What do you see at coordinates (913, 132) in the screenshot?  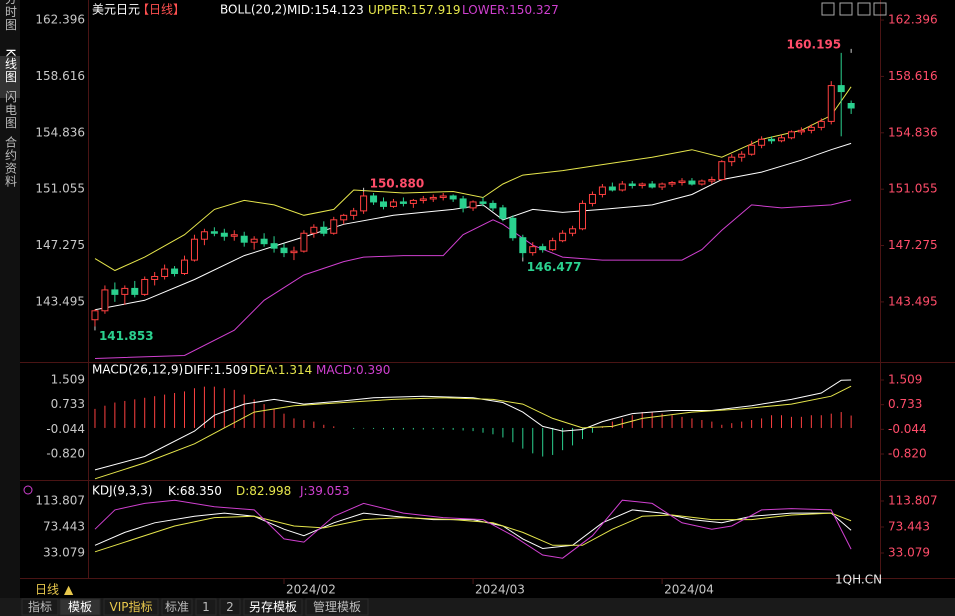 I see `y-tick-label-right: 154.836` at bounding box center [913, 132].